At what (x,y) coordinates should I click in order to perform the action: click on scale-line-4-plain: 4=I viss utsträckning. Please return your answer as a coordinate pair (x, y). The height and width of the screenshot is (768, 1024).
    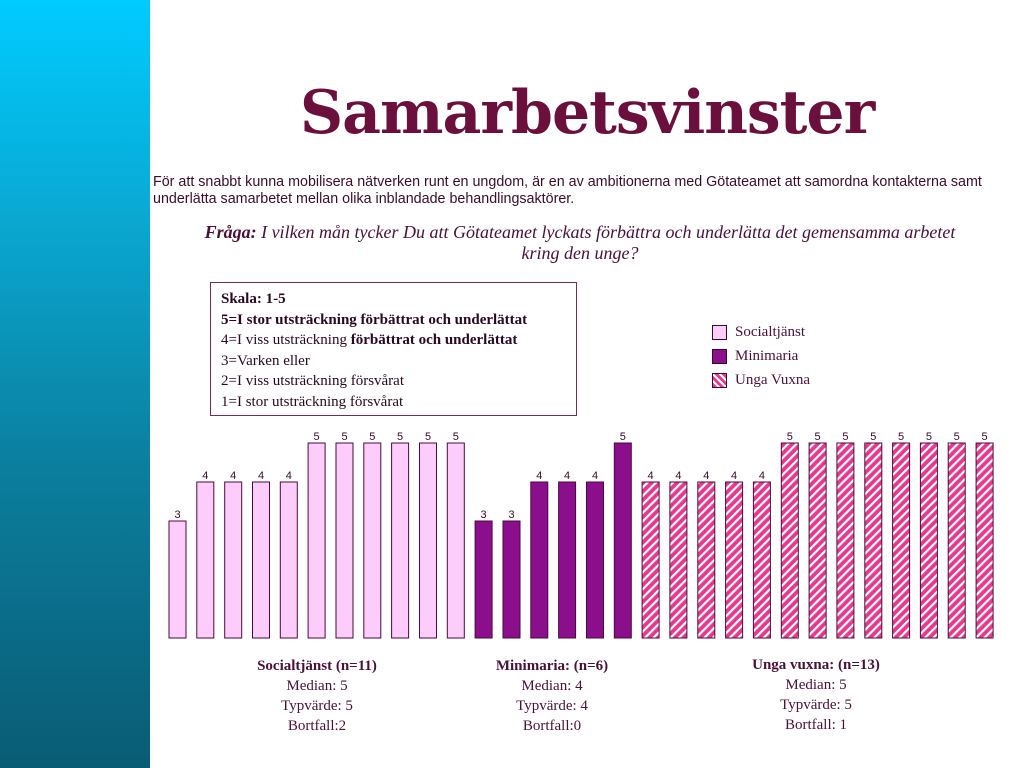
    Looking at the image, I should click on (286, 340).